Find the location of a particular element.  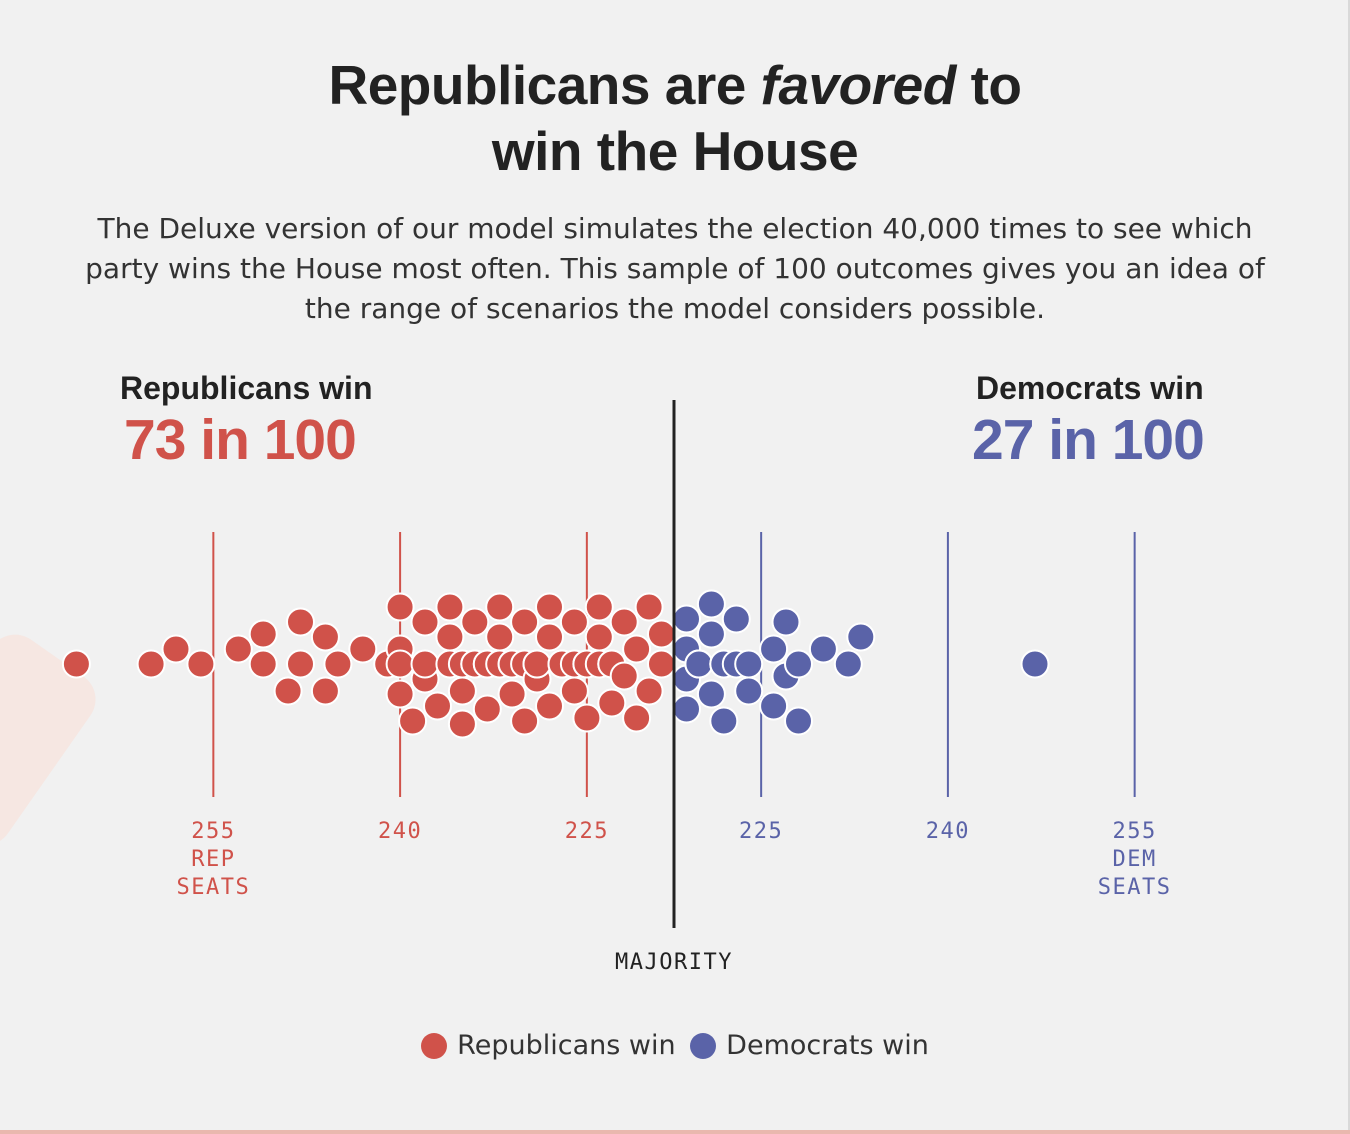

rep-win-count: 73 in 100 is located at coordinates (240, 440).